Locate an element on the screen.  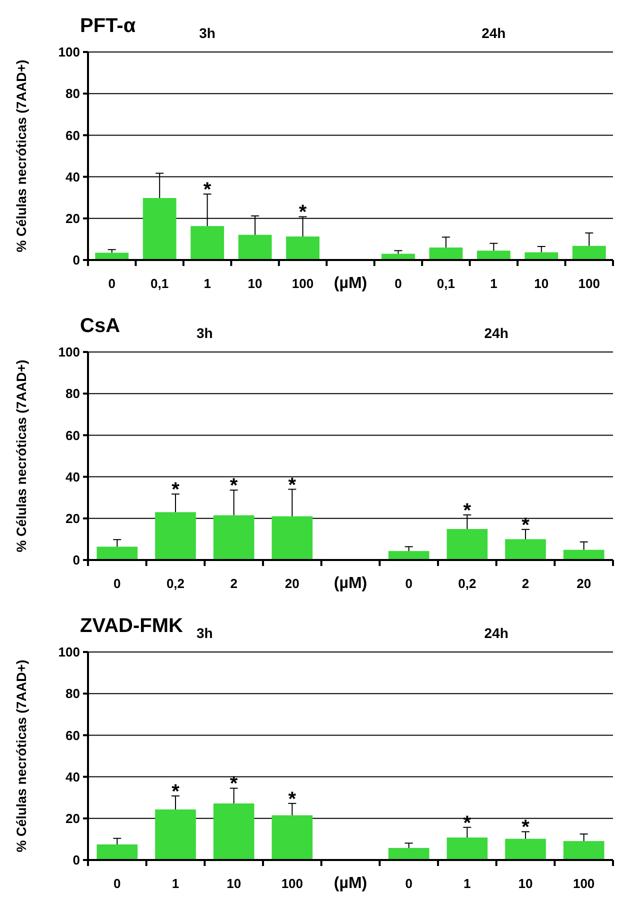
chart-title: ZVAD-FMK is located at coordinates (132, 626).